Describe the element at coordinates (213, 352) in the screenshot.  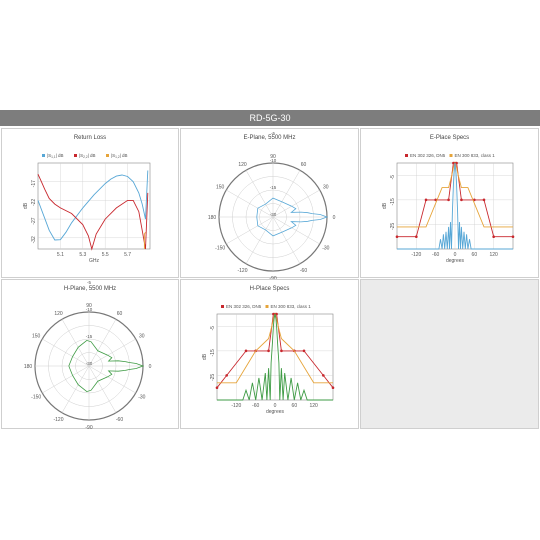
I see `y-tick-label: -15` at that location.